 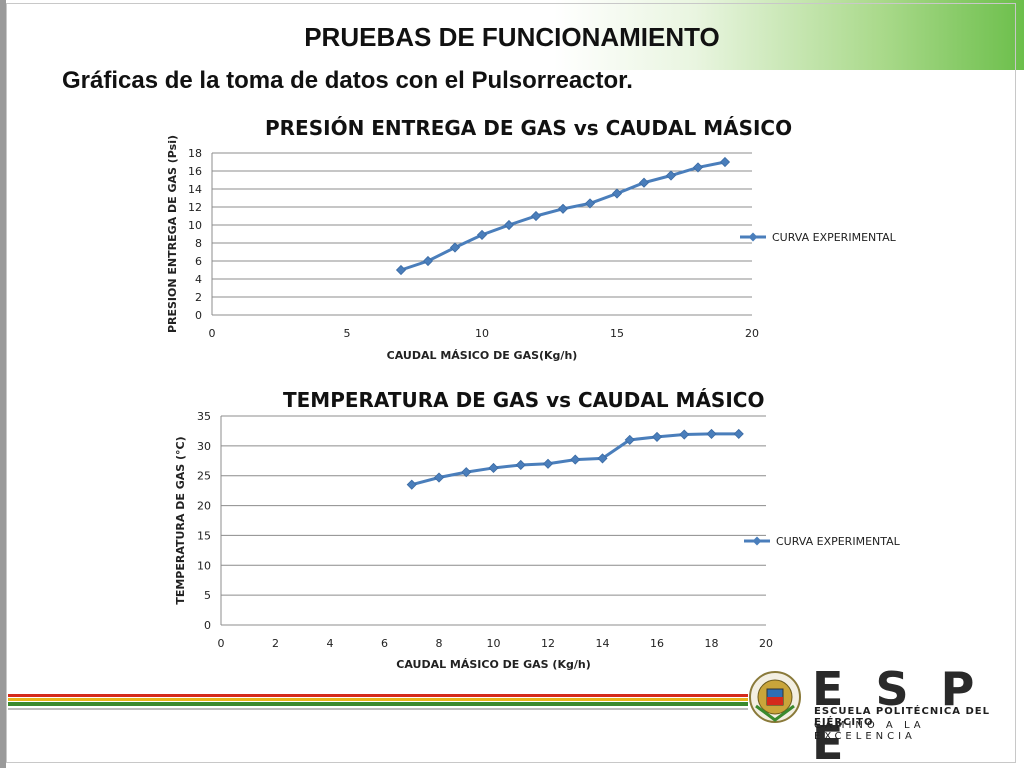 I want to click on chart1-xlabel: CAUDAL MÁSICO DE GAS(Kg/h), so click(x=482, y=355).